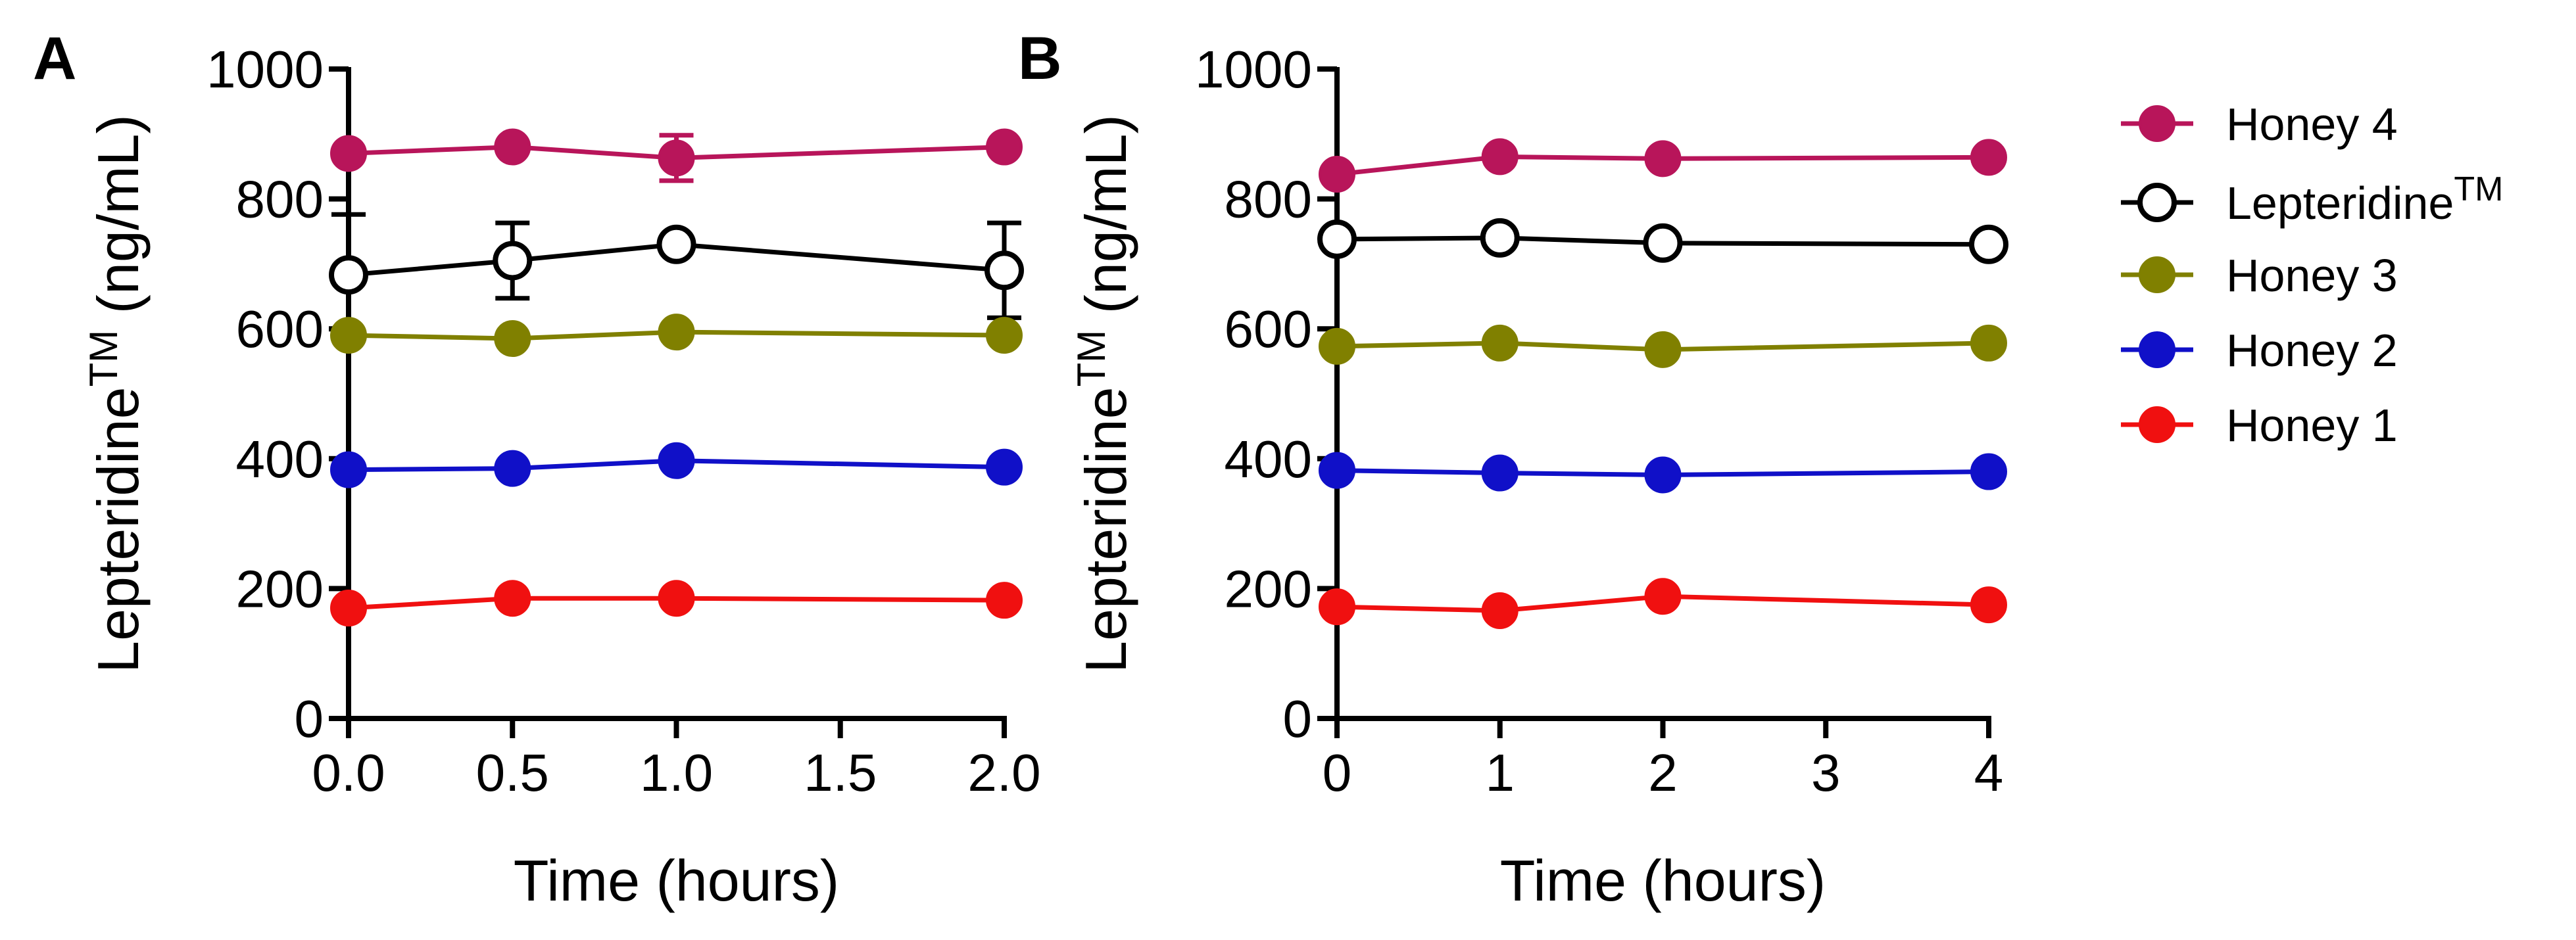 The height and width of the screenshot is (940, 2576). I want to click on x-tick-label: 0.5, so click(513, 772).